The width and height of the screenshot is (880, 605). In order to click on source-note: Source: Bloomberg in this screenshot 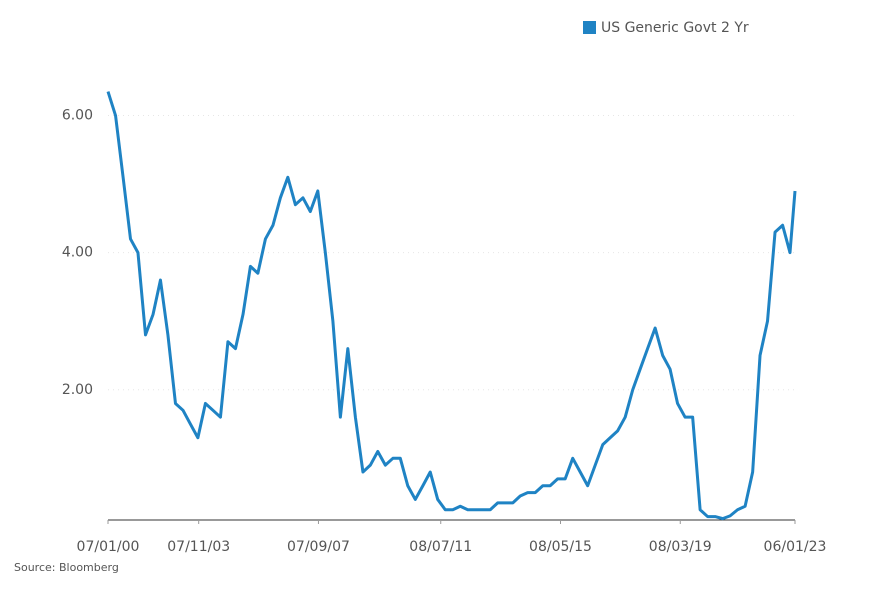, I will do `click(66, 567)`.